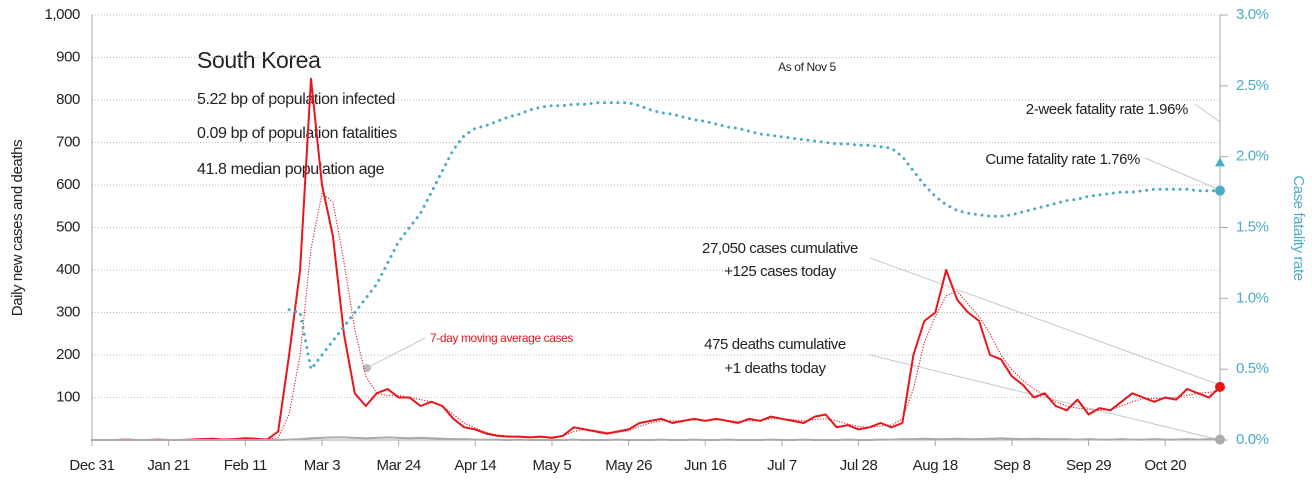  I want to click on x-tick-label: Sep 29, so click(1088, 465).